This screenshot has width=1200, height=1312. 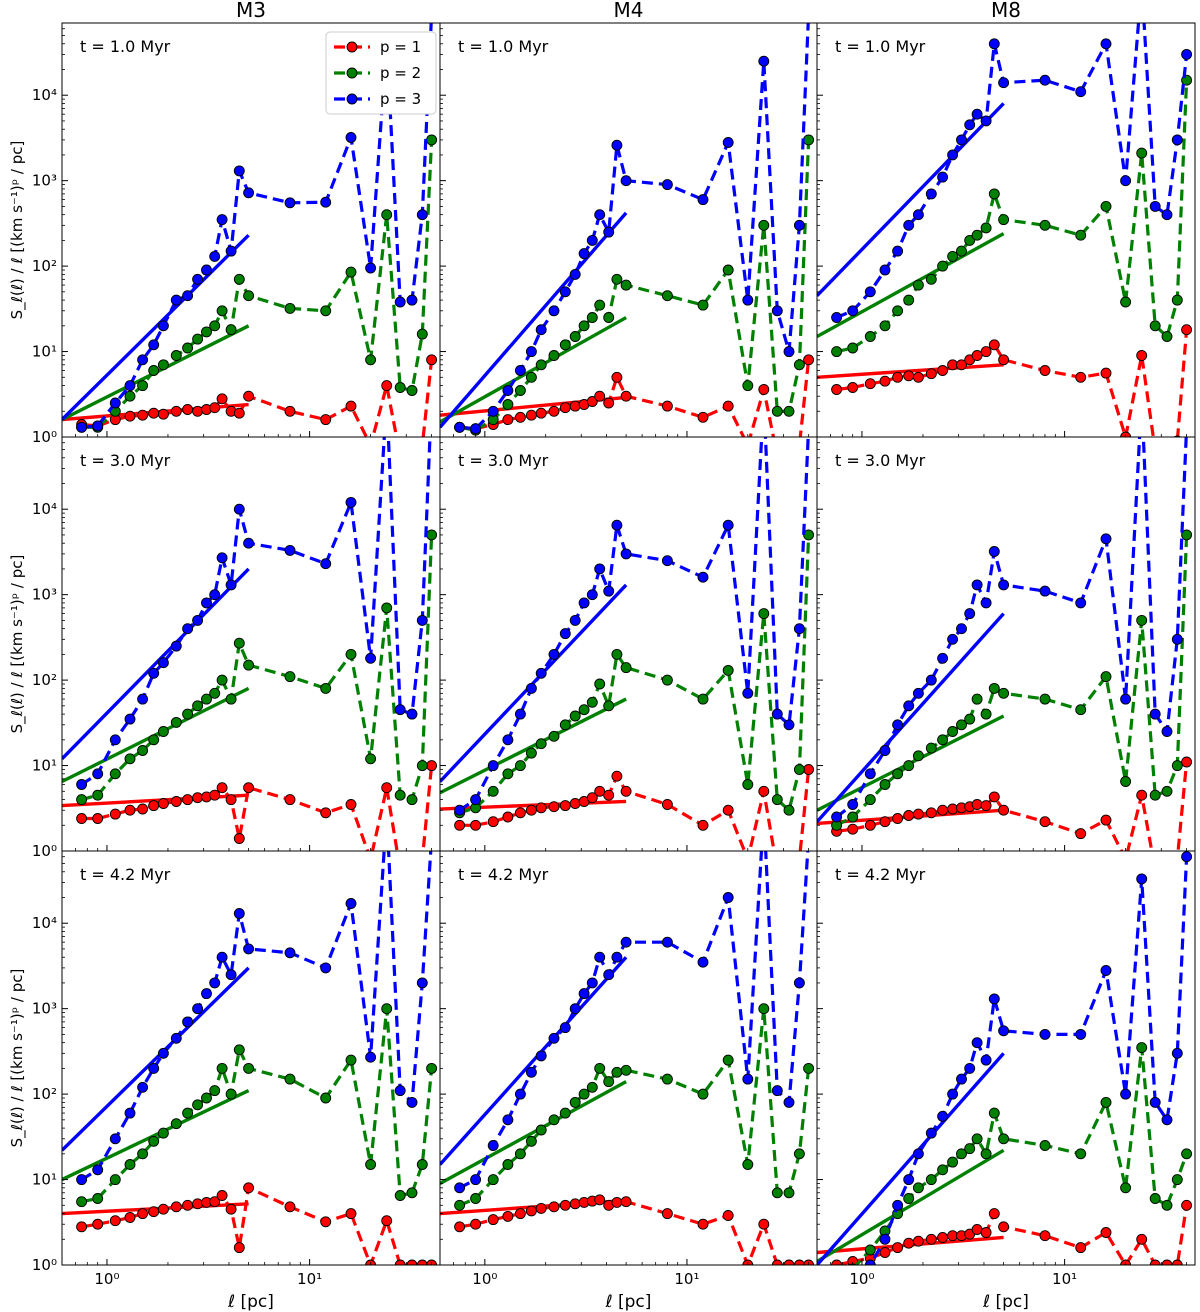 I want to click on panel-m8-row-1: t = 1.0 Myr M8, so click(x=1006, y=219).